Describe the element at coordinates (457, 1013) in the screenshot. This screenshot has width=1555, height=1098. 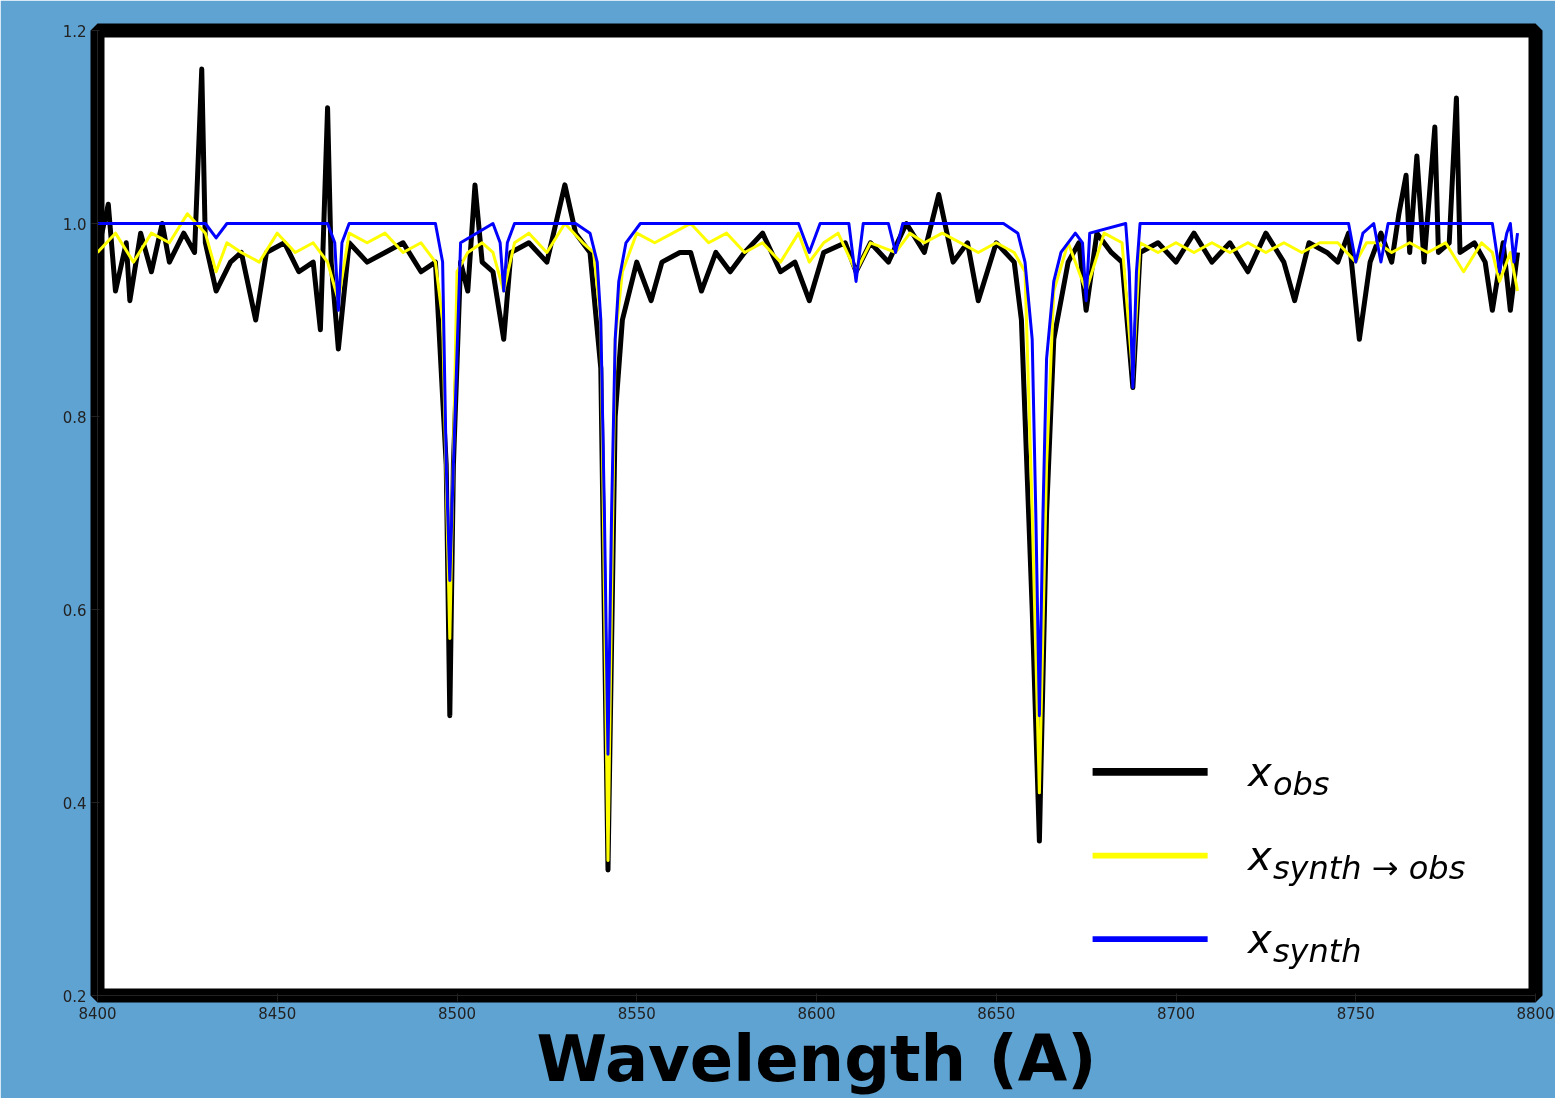
I see `x-tick-label: 8500` at that location.